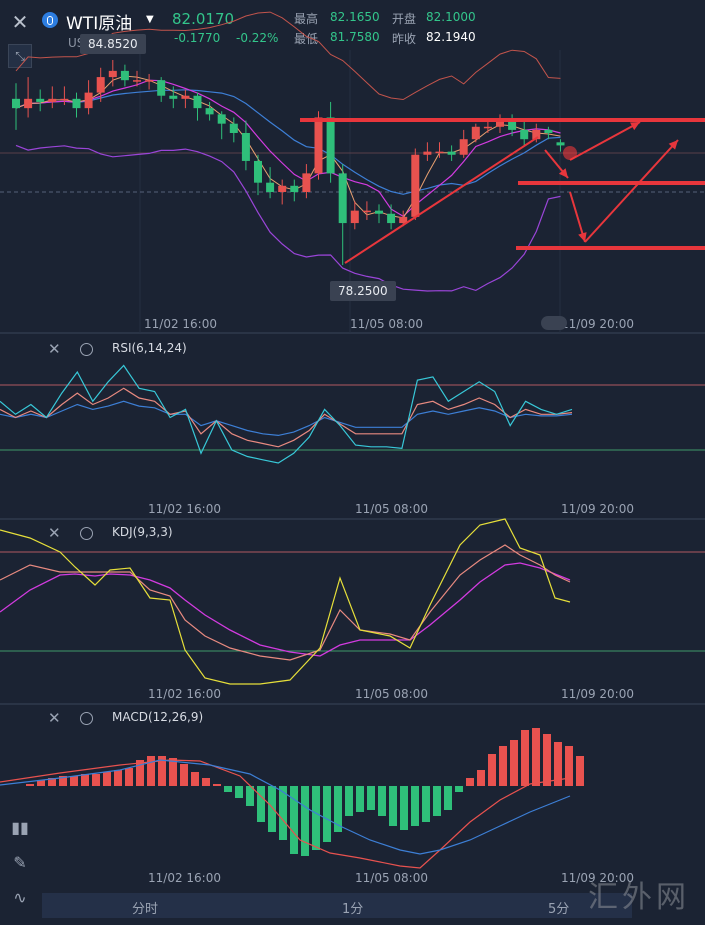 This screenshot has width=705, height=925. I want to click on collapse-icon: ⤡, so click(20, 56).